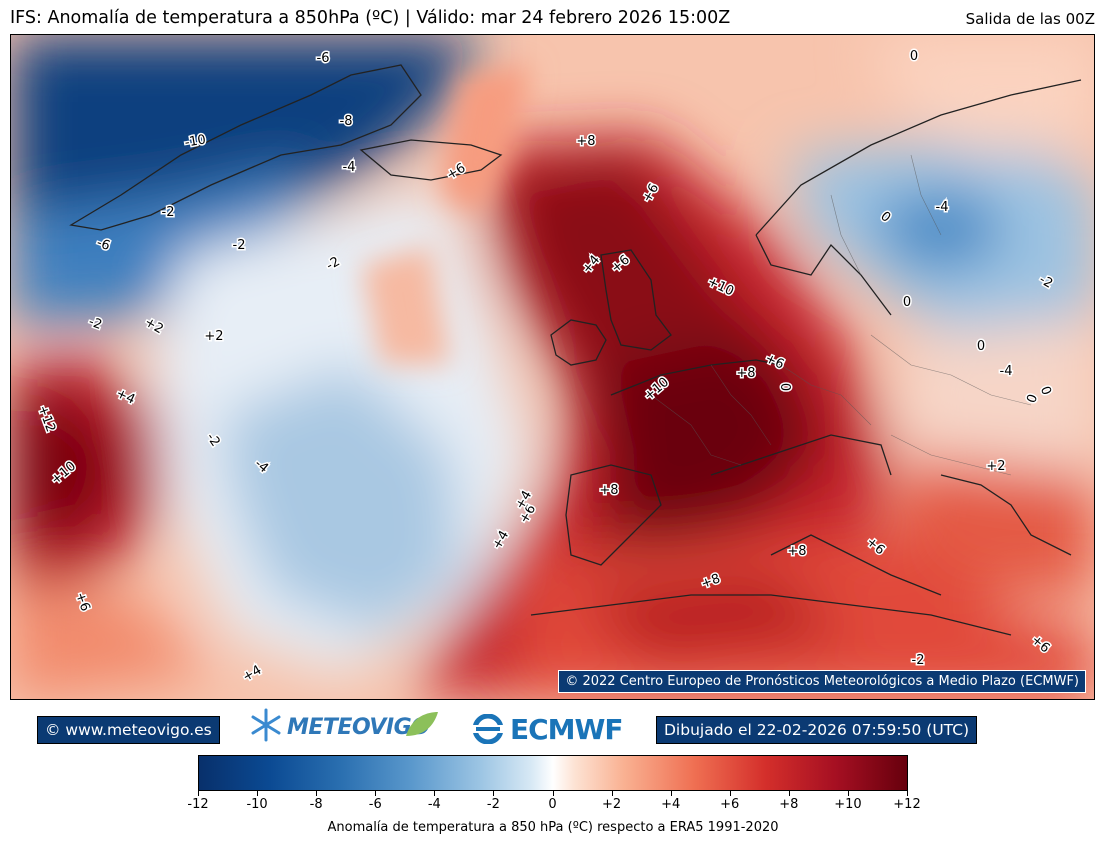 This screenshot has width=1105, height=844. What do you see at coordinates (907, 804) in the screenshot?
I see `colorbar-tick-label: +12` at bounding box center [907, 804].